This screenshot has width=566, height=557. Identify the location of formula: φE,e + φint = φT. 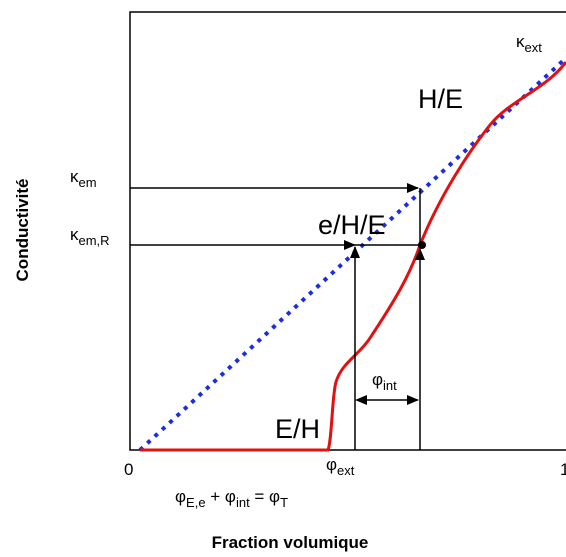
(231, 498).